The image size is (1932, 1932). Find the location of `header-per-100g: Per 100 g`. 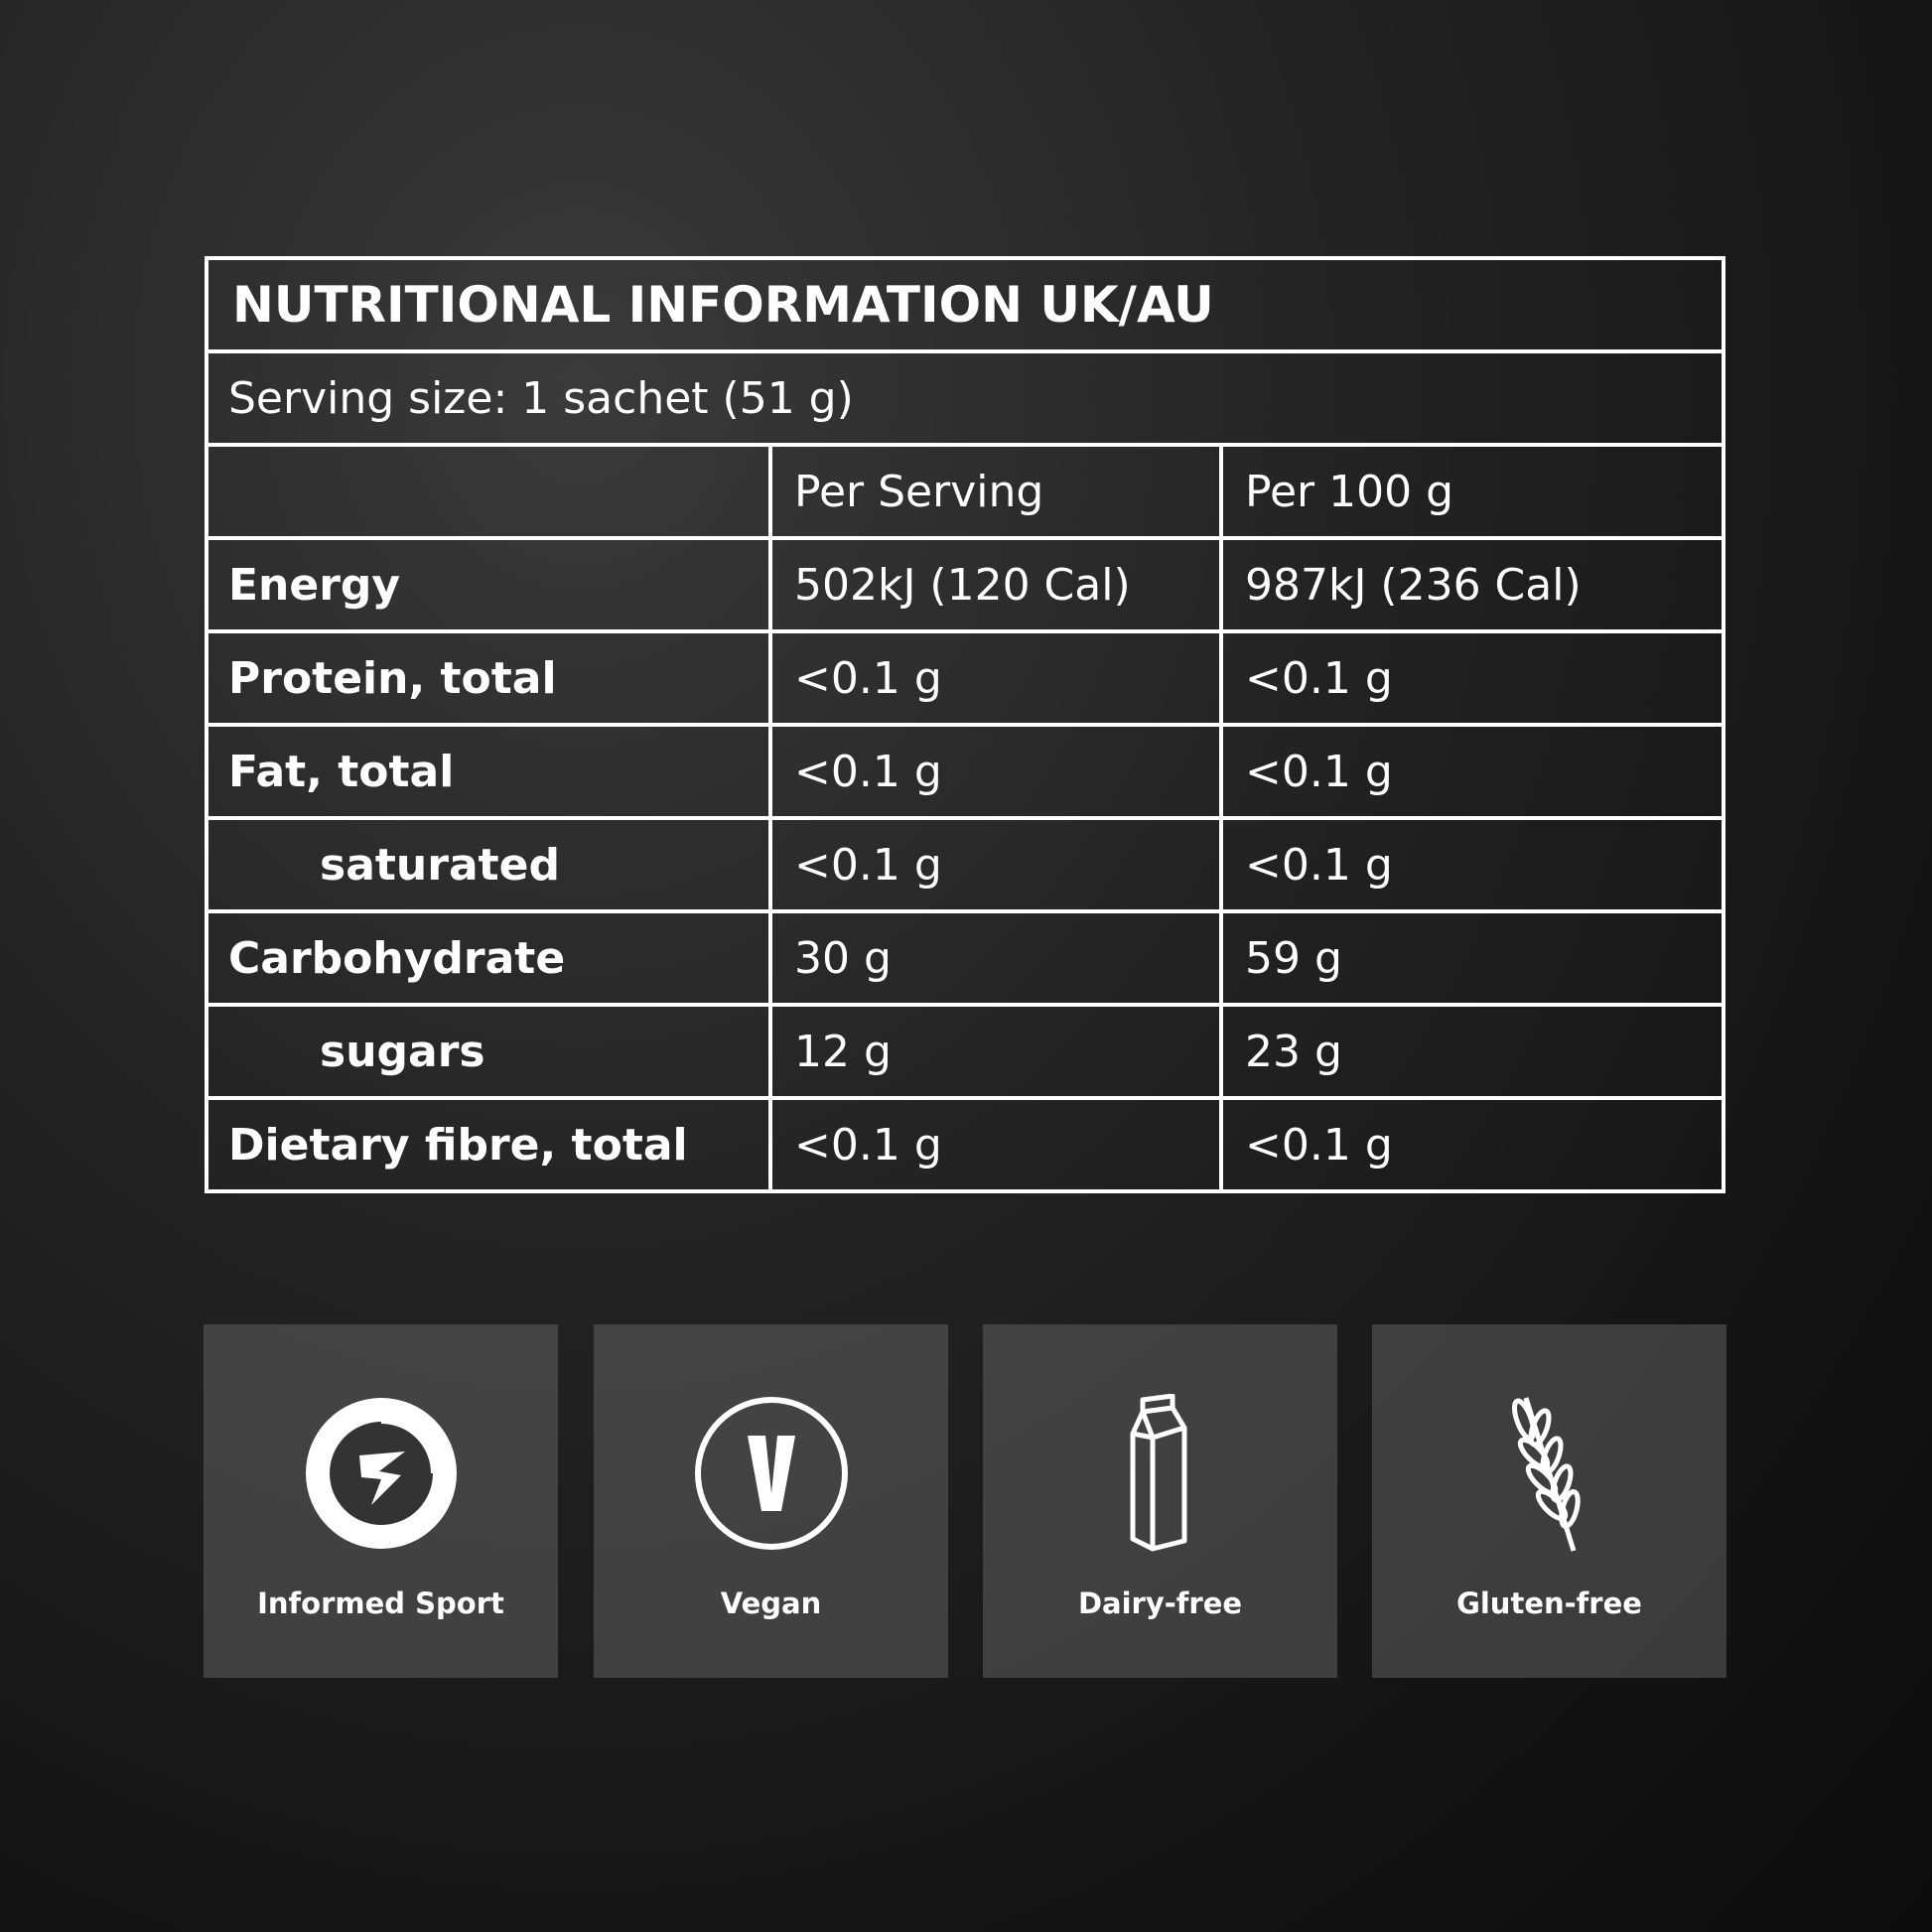

header-per-100g: Per 100 g is located at coordinates (1350, 492).